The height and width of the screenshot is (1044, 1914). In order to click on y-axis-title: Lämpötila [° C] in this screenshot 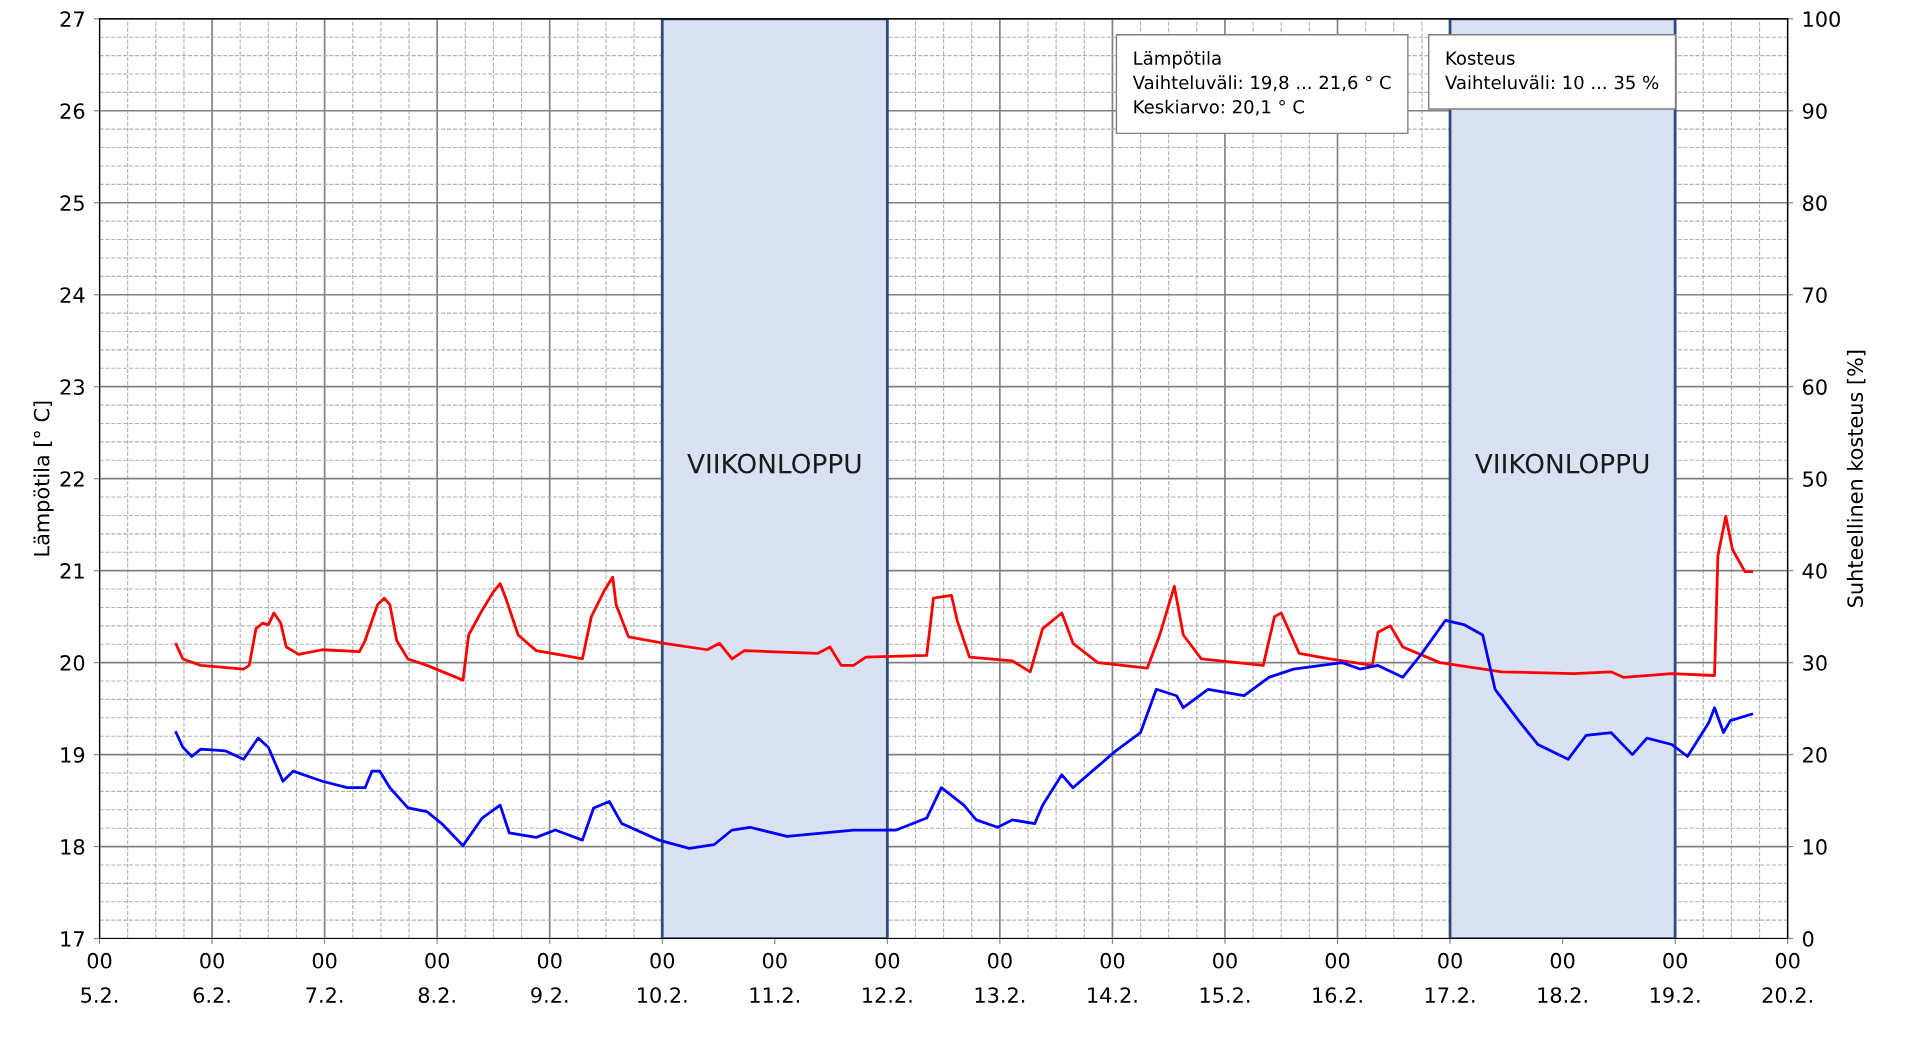, I will do `click(43, 478)`.